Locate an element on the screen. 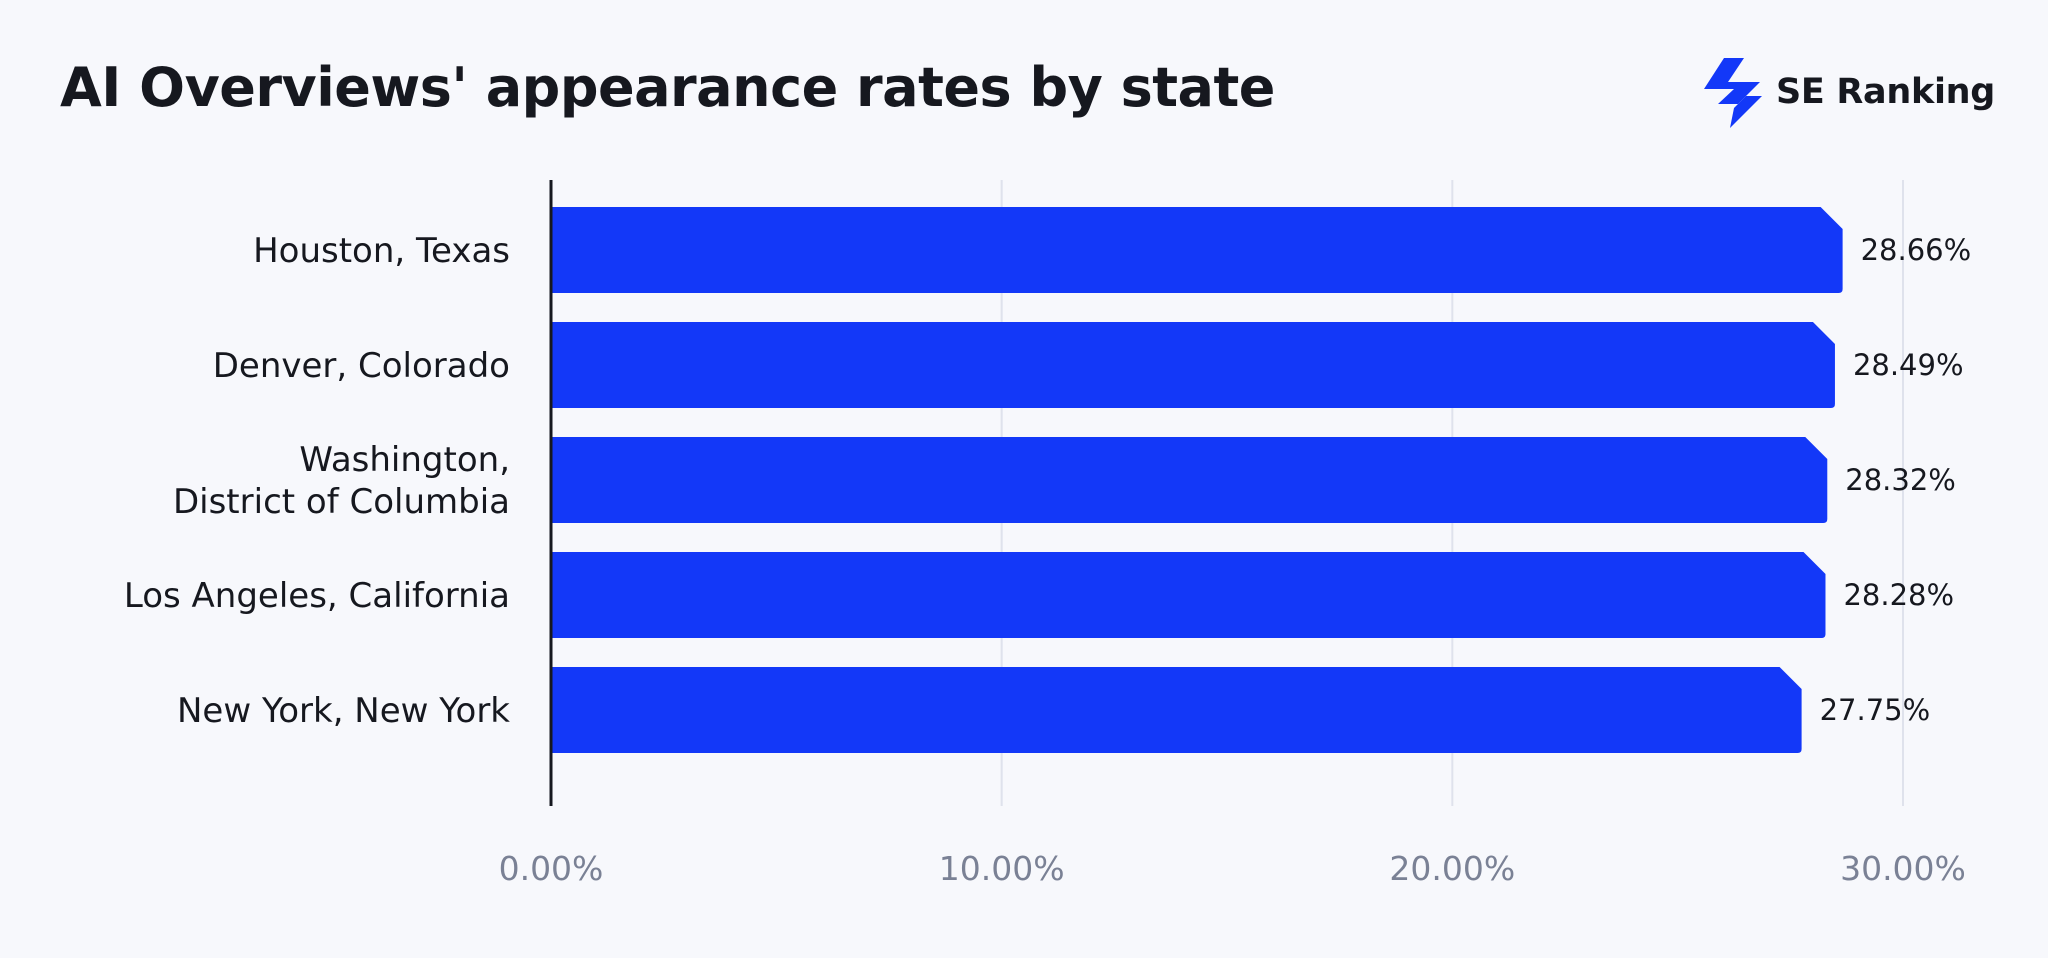 The image size is (2048, 958). se-ranking-logo-icon is located at coordinates (1733, 93).